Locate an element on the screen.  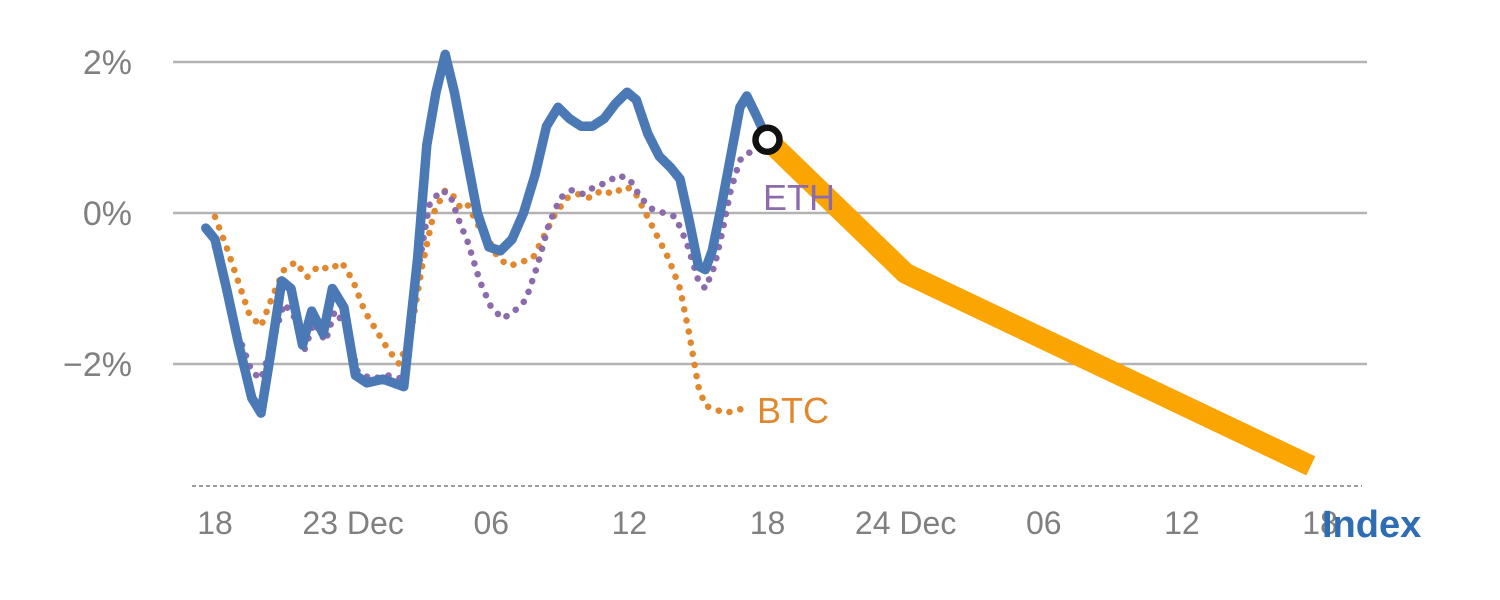
x-tick-label: 24 Dec is located at coordinates (905, 523).